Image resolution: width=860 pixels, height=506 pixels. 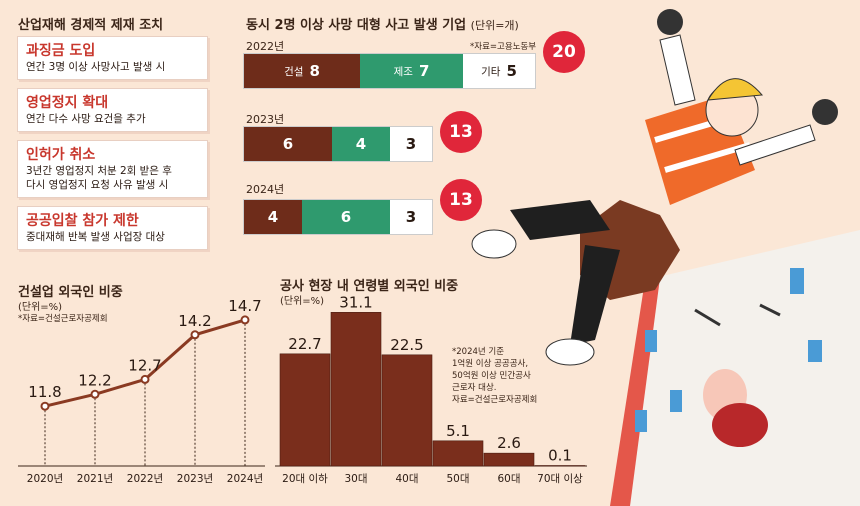 What do you see at coordinates (99, 171) in the screenshot?
I see `measure-desc: 3년간 영업정지 처분 2회 받은 후` at bounding box center [99, 171].